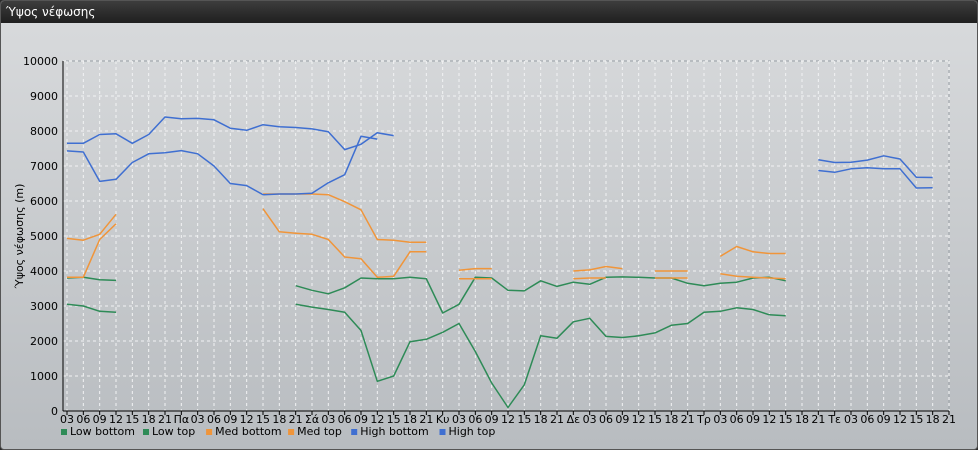 The image size is (978, 450). I want to click on series-med-top, so click(426, 232).